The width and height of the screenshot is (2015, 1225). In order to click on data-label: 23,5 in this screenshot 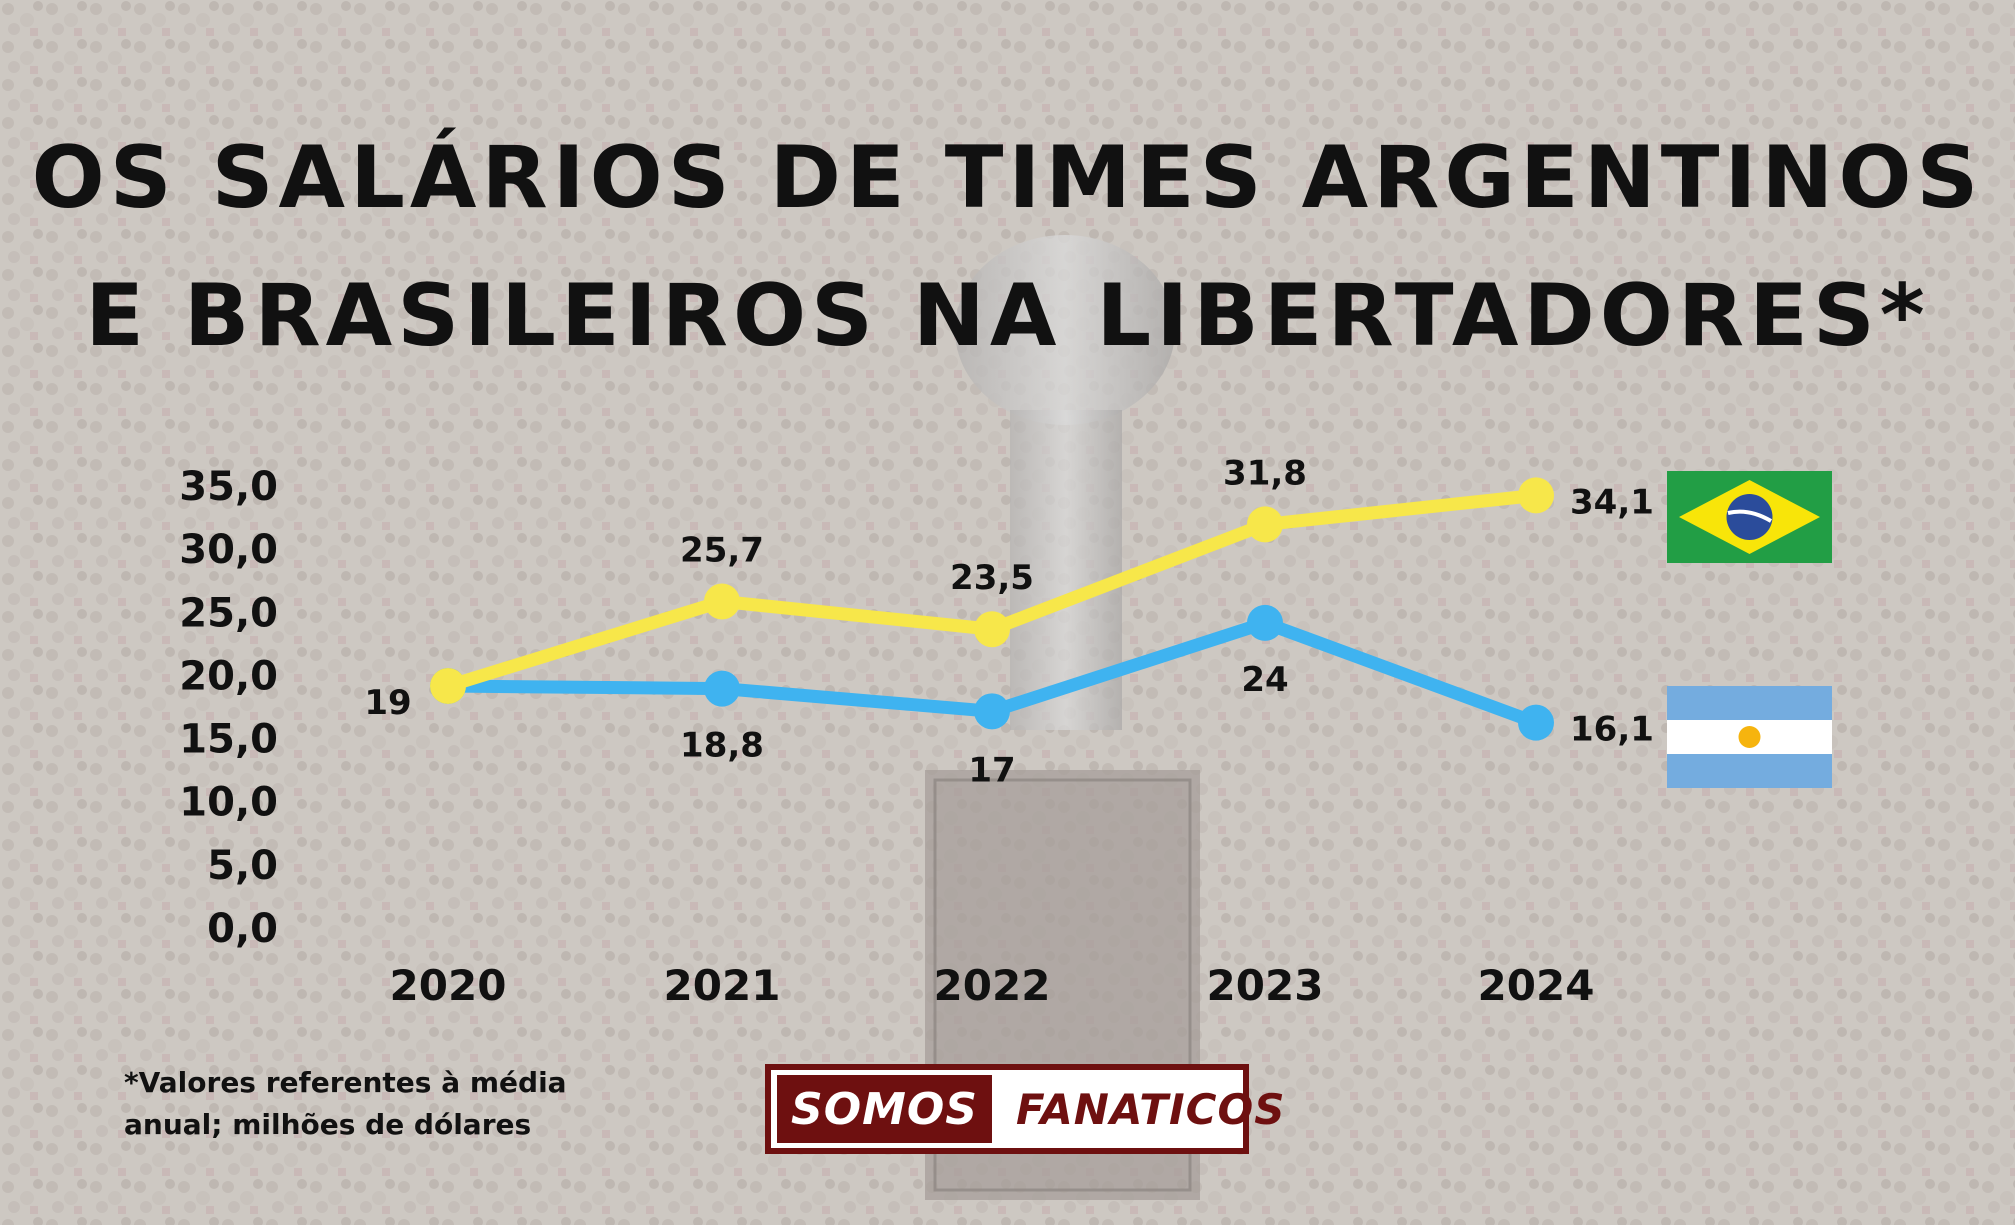, I will do `click(992, 578)`.